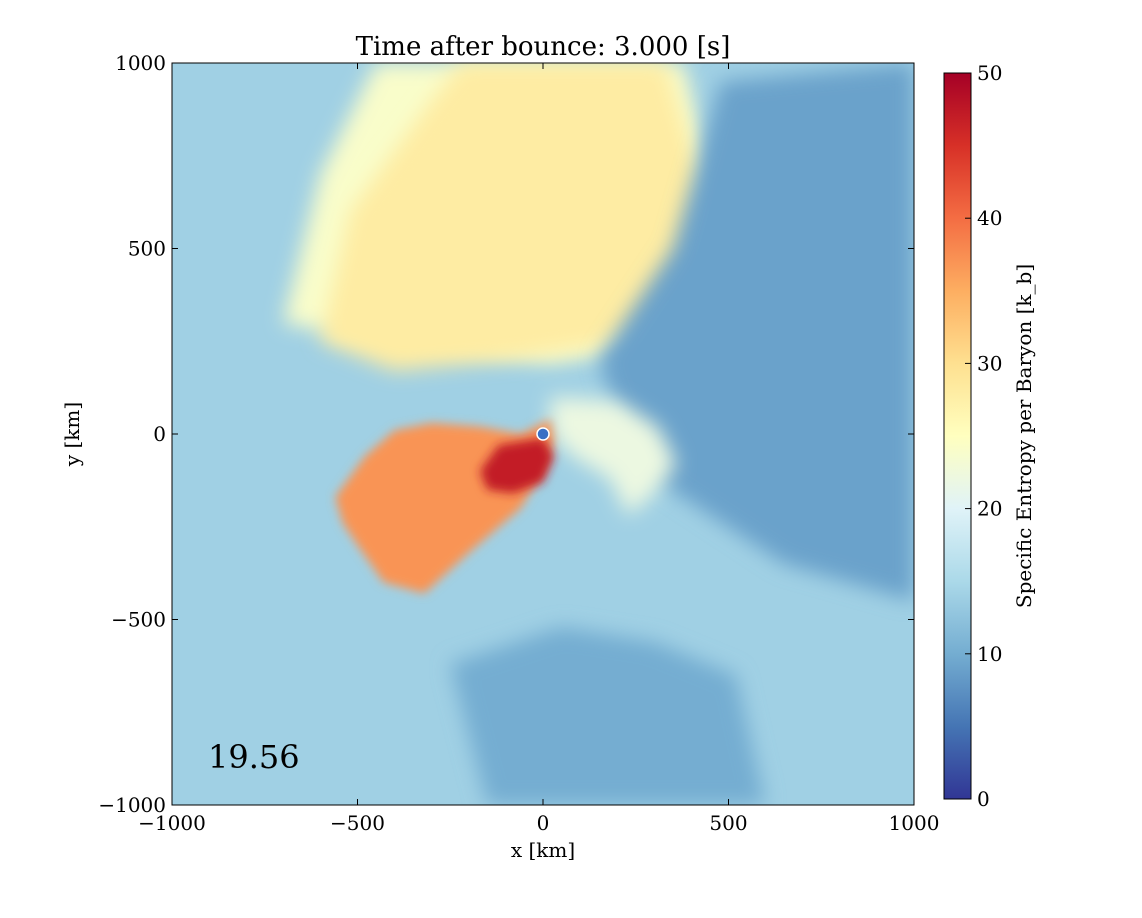  I want to click on x-axis-label: x [km], so click(543, 850).